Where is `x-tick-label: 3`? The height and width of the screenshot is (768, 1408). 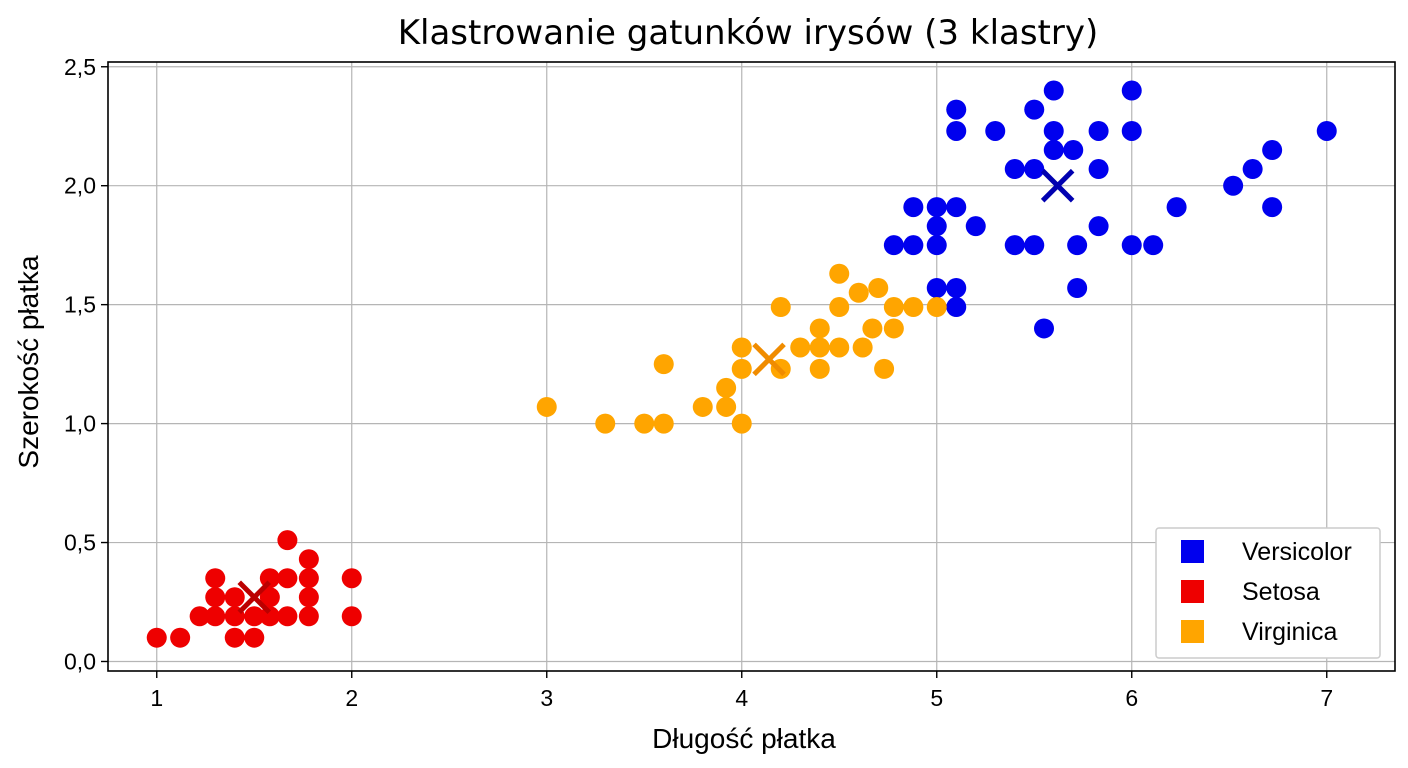 x-tick-label: 3 is located at coordinates (546, 698).